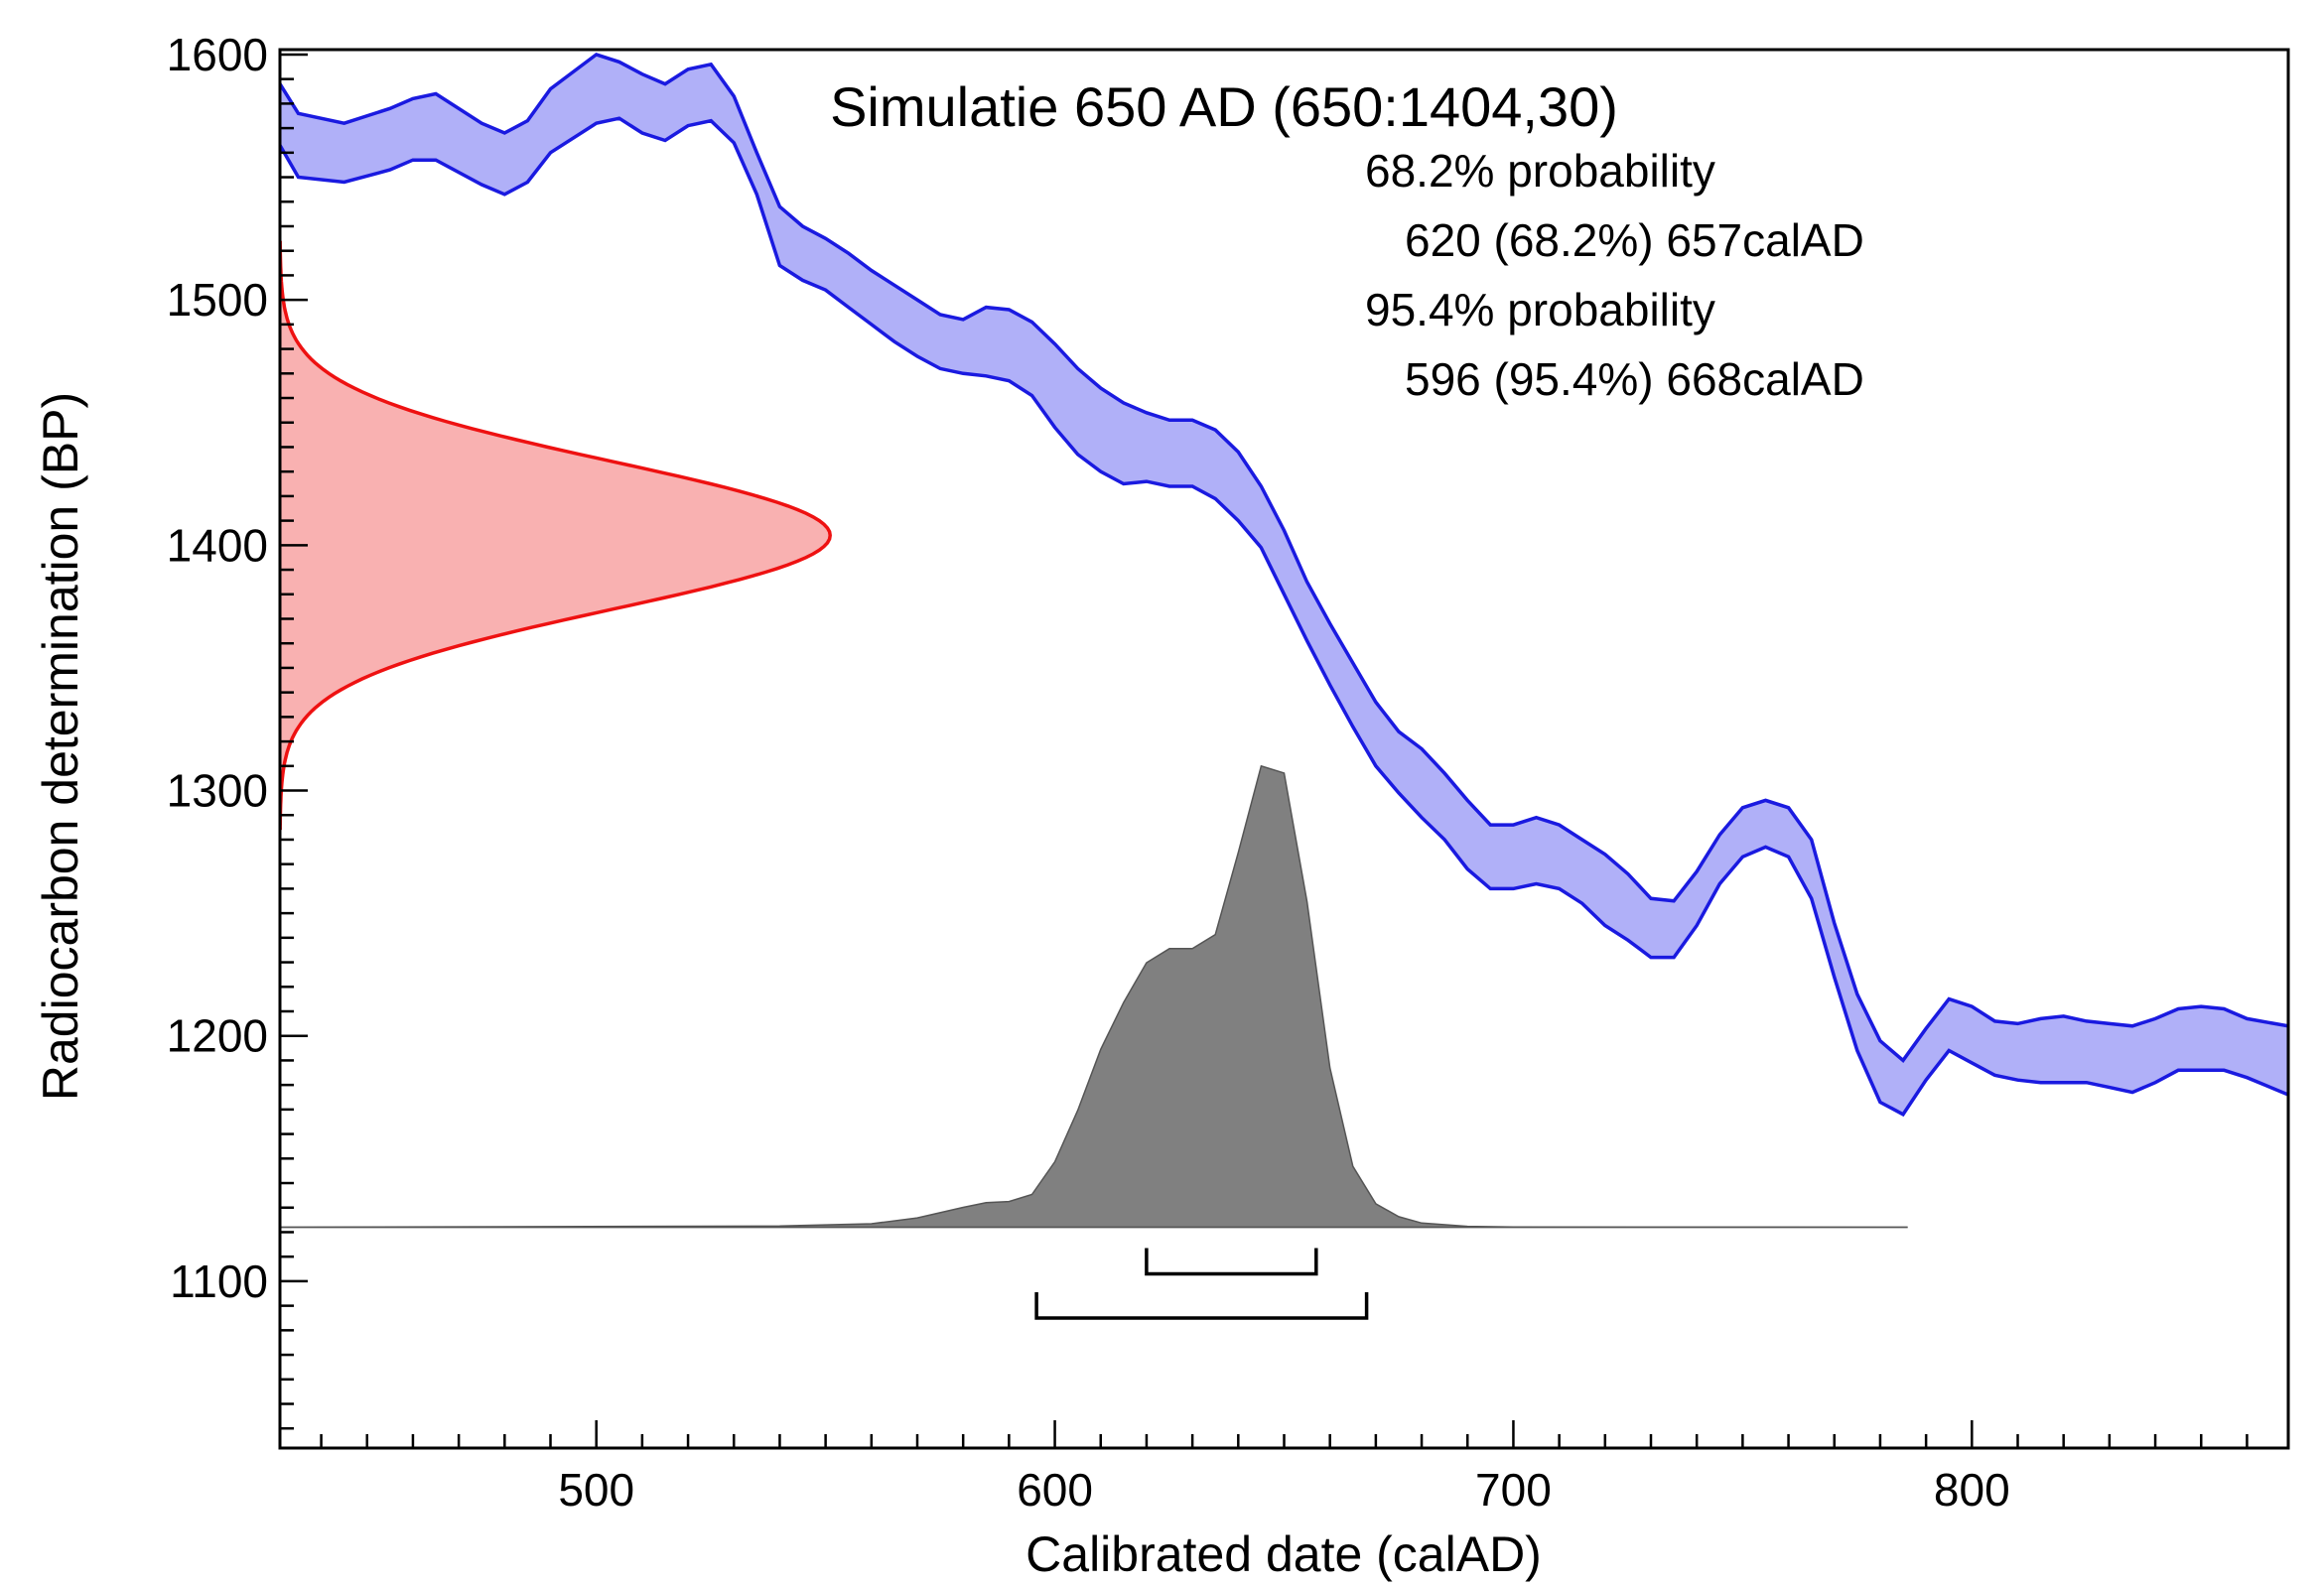 This screenshot has width=2324, height=1587. What do you see at coordinates (217, 300) in the screenshot?
I see `y-tick-label: 1500` at bounding box center [217, 300].